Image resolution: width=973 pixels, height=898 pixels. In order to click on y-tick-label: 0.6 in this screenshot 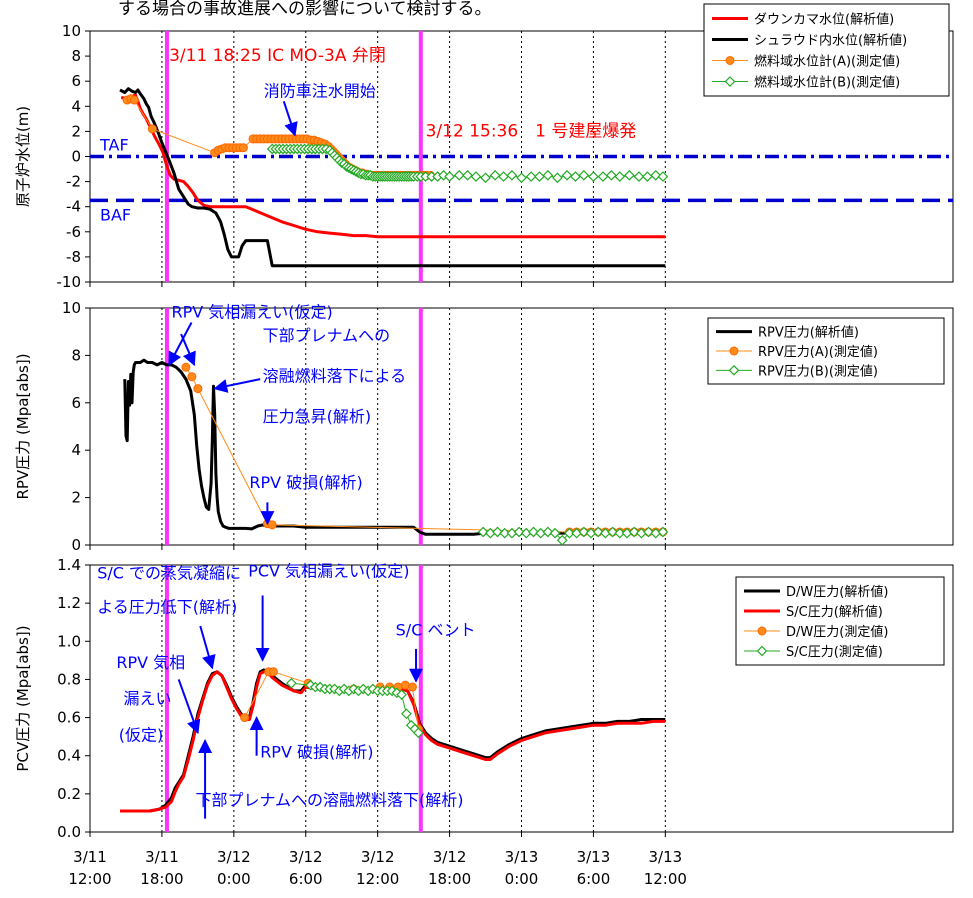, I will do `click(69, 718)`.